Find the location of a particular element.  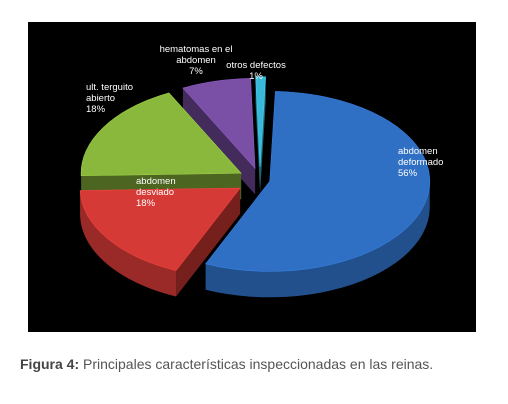

slice-label-line: desviado is located at coordinates (155, 192).